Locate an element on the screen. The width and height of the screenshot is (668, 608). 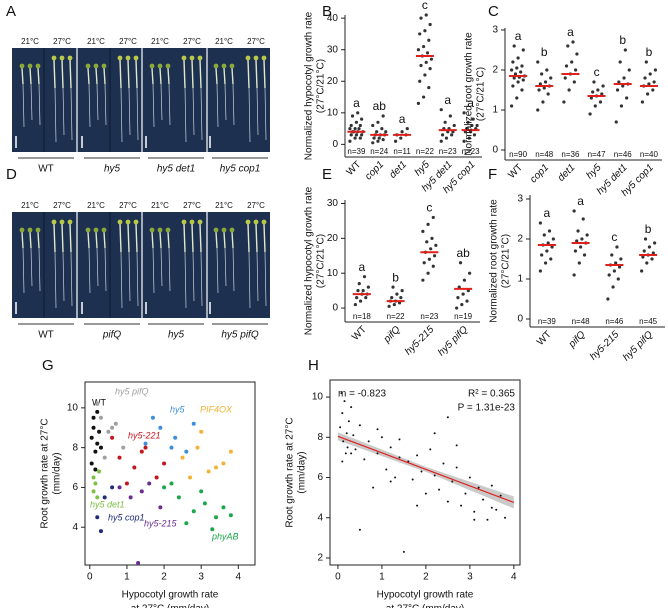
x-tick-label: WT is located at coordinates (354, 168).